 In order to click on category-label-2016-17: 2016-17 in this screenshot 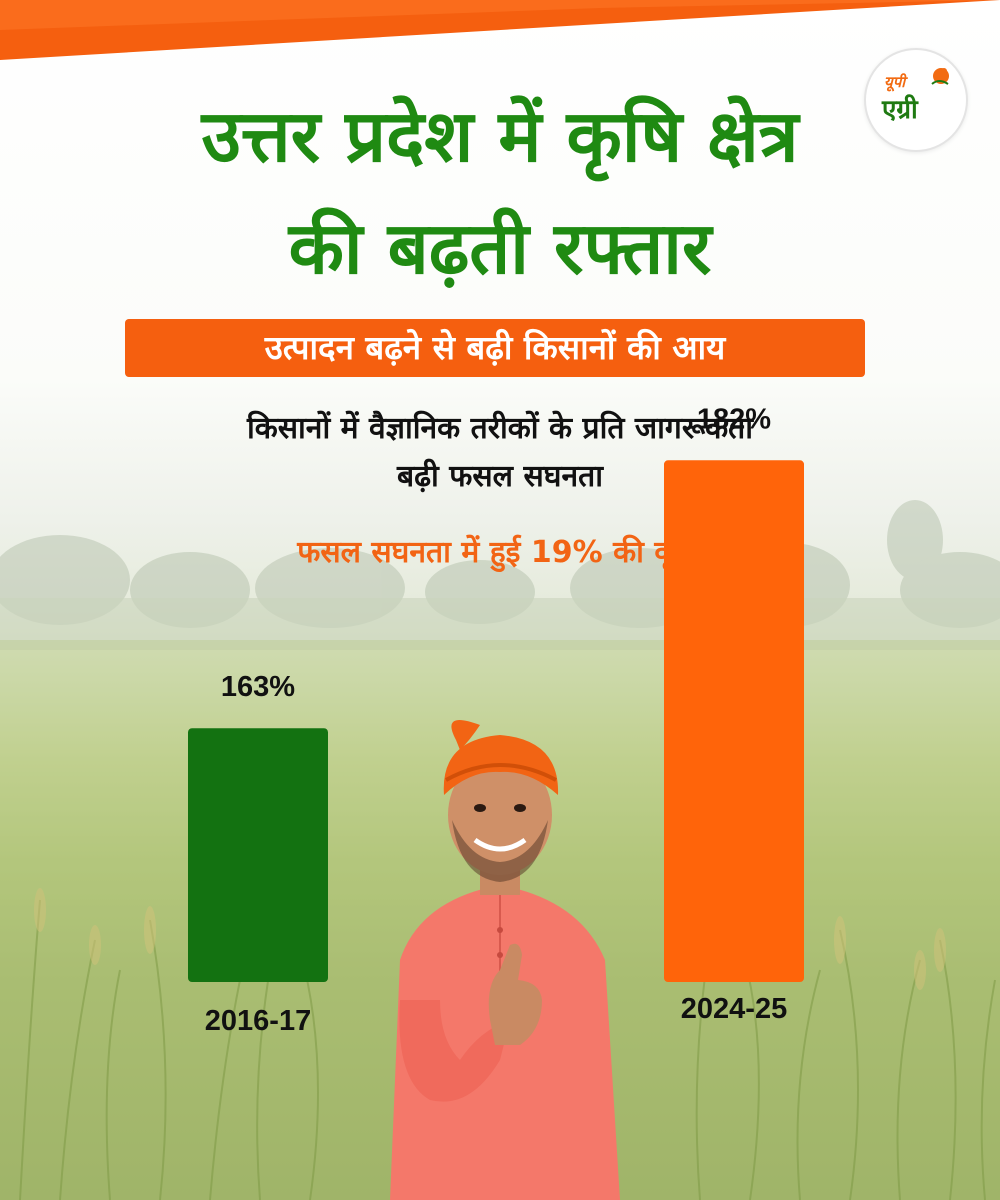, I will do `click(258, 1021)`.